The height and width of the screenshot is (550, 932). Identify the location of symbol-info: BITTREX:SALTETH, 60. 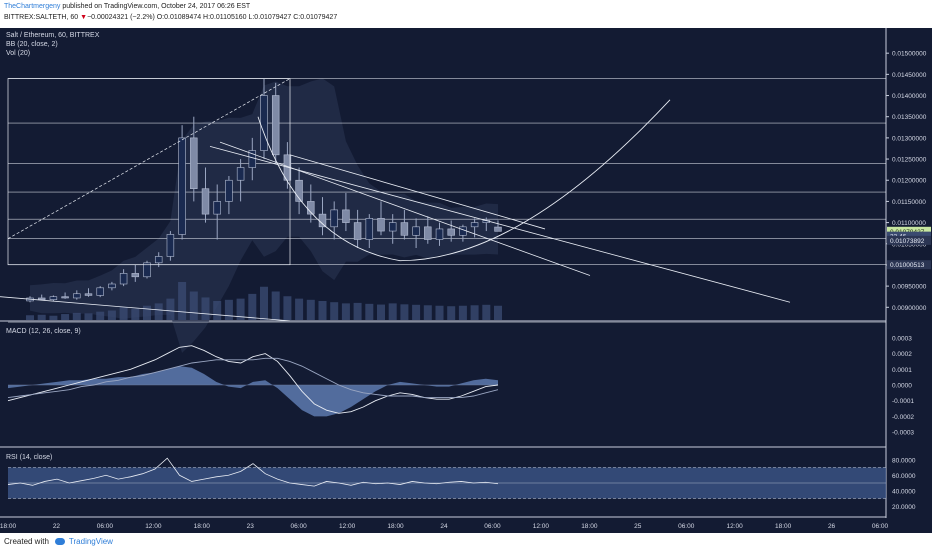
(42, 17).